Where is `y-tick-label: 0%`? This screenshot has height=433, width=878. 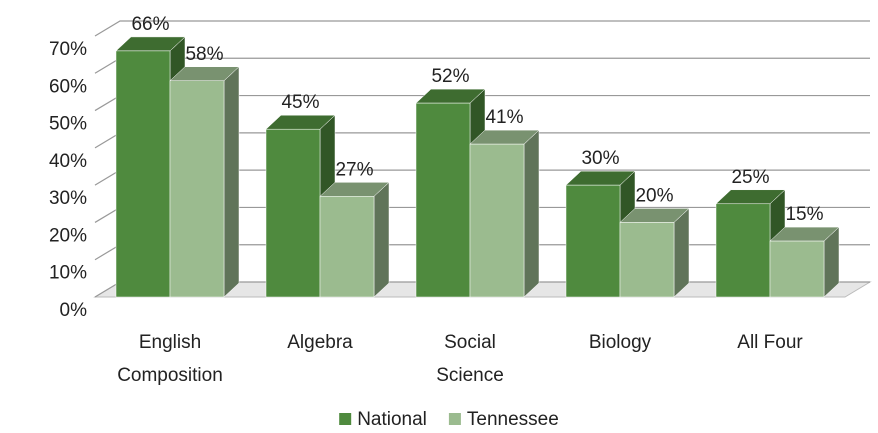
y-tick-label: 0% is located at coordinates (74, 310).